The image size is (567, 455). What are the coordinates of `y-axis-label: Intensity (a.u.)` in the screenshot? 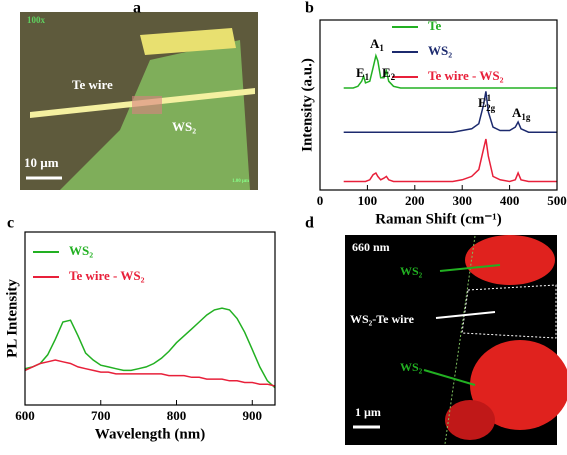 It's located at (307, 105).